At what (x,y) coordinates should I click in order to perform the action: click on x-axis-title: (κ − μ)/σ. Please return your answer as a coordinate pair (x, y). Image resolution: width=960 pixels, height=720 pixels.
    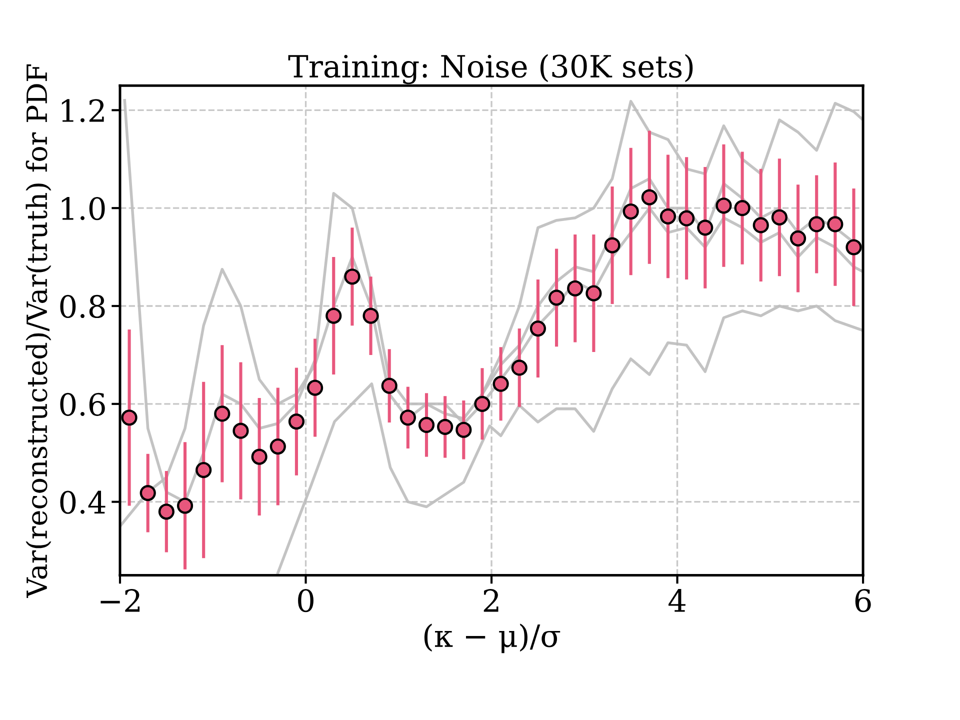
    Looking at the image, I should click on (492, 639).